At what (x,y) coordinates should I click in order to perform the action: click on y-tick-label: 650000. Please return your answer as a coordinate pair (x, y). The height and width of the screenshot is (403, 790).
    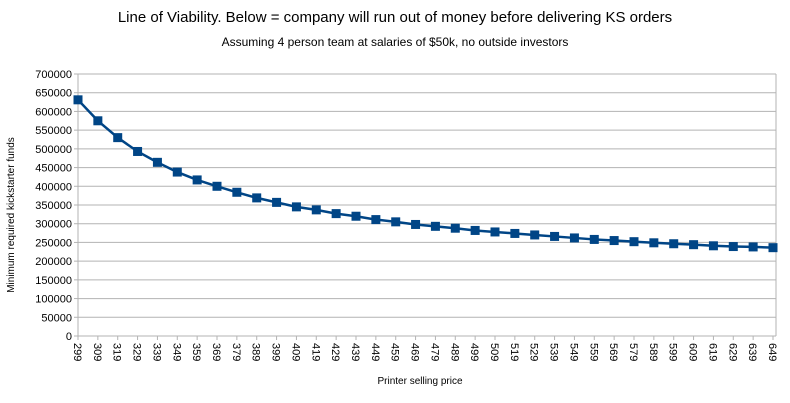
    Looking at the image, I should click on (53, 94).